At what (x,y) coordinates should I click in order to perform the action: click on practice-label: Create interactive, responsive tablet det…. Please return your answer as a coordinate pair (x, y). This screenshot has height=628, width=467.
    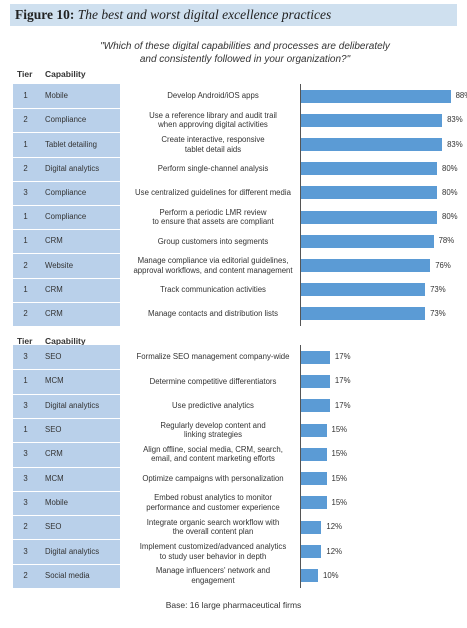
    Looking at the image, I should click on (213, 144).